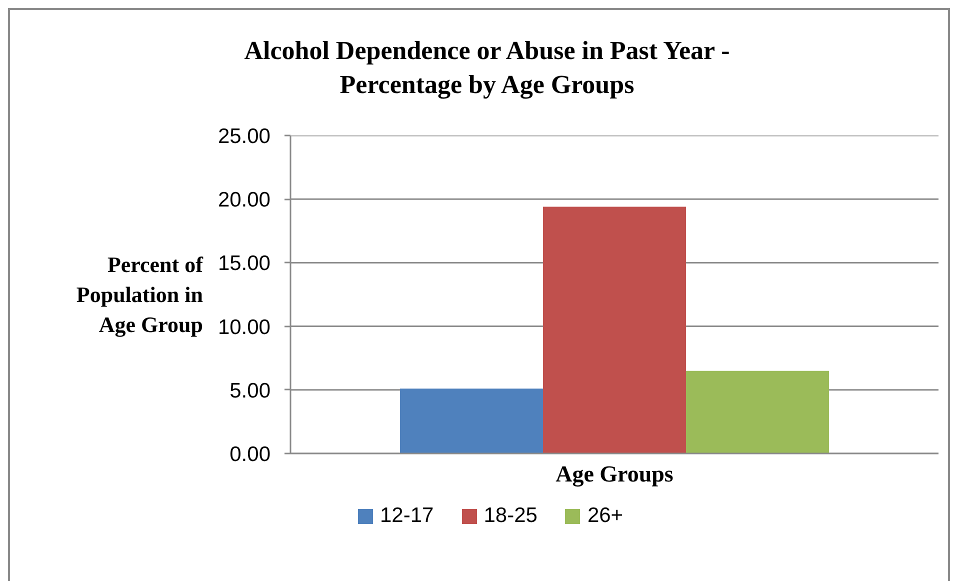  Describe the element at coordinates (244, 136) in the screenshot. I see `y-tick-label: 25.00` at that location.